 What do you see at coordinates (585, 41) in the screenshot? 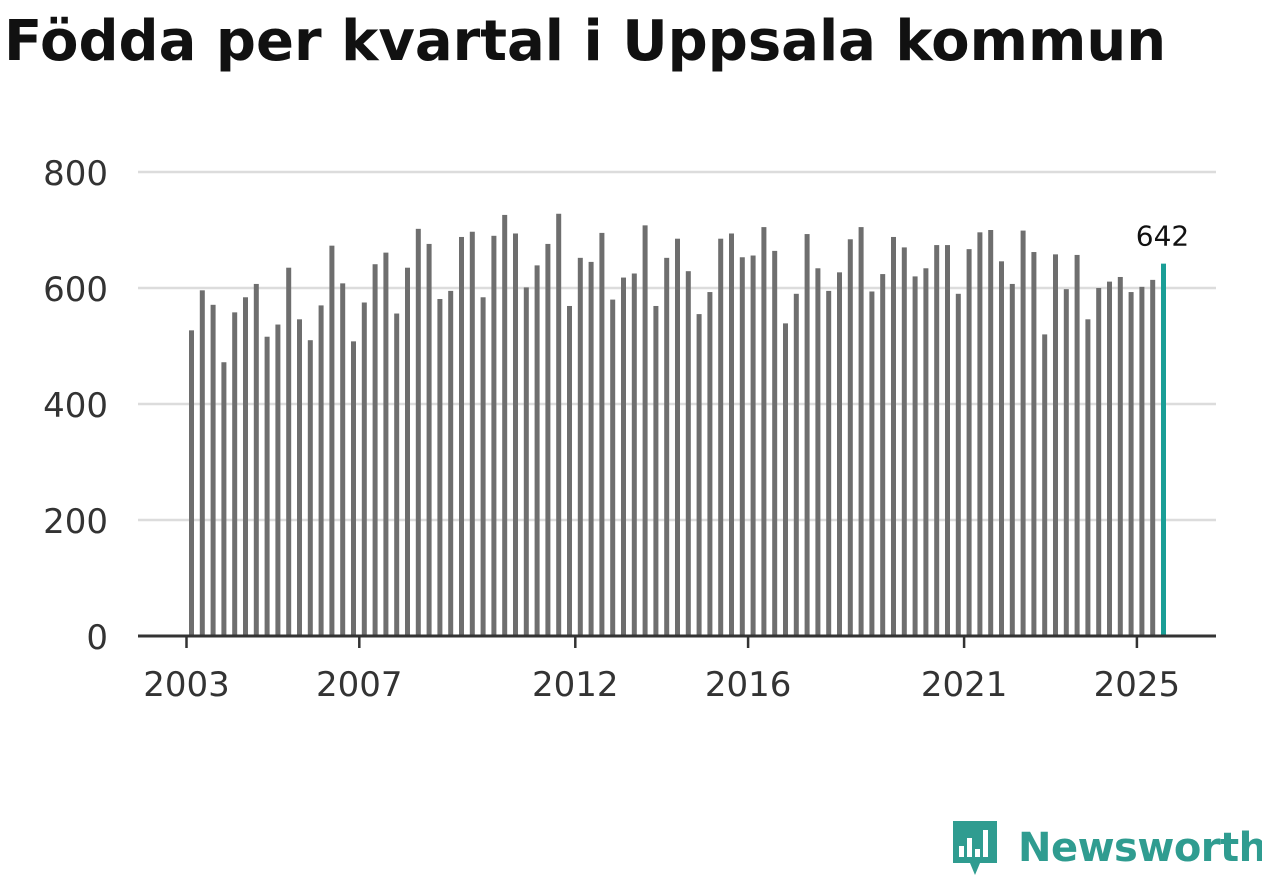
I see `chart-title: Födda per kvartal i Uppsala kommun` at bounding box center [585, 41].